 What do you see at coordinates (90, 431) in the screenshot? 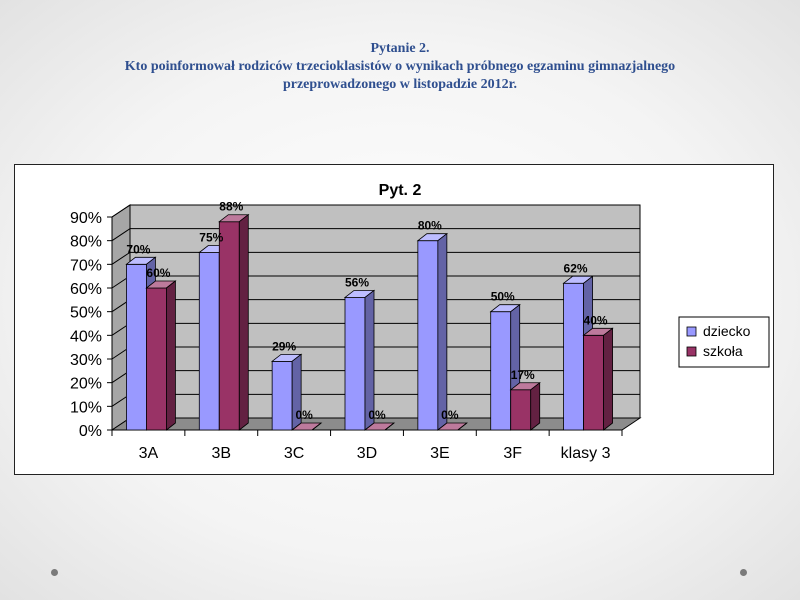
I see `y-tick-label: 0%` at bounding box center [90, 431].